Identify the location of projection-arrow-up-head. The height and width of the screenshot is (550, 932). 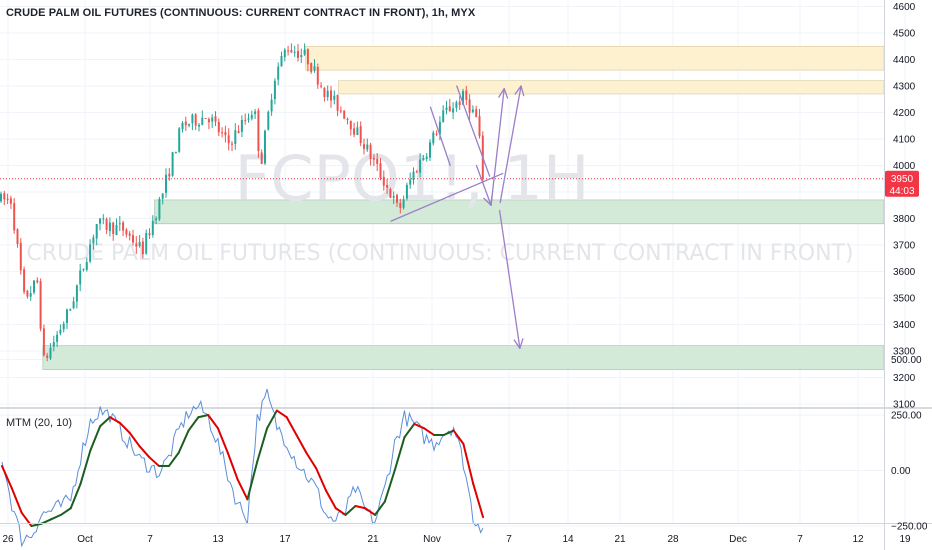
(522, 91).